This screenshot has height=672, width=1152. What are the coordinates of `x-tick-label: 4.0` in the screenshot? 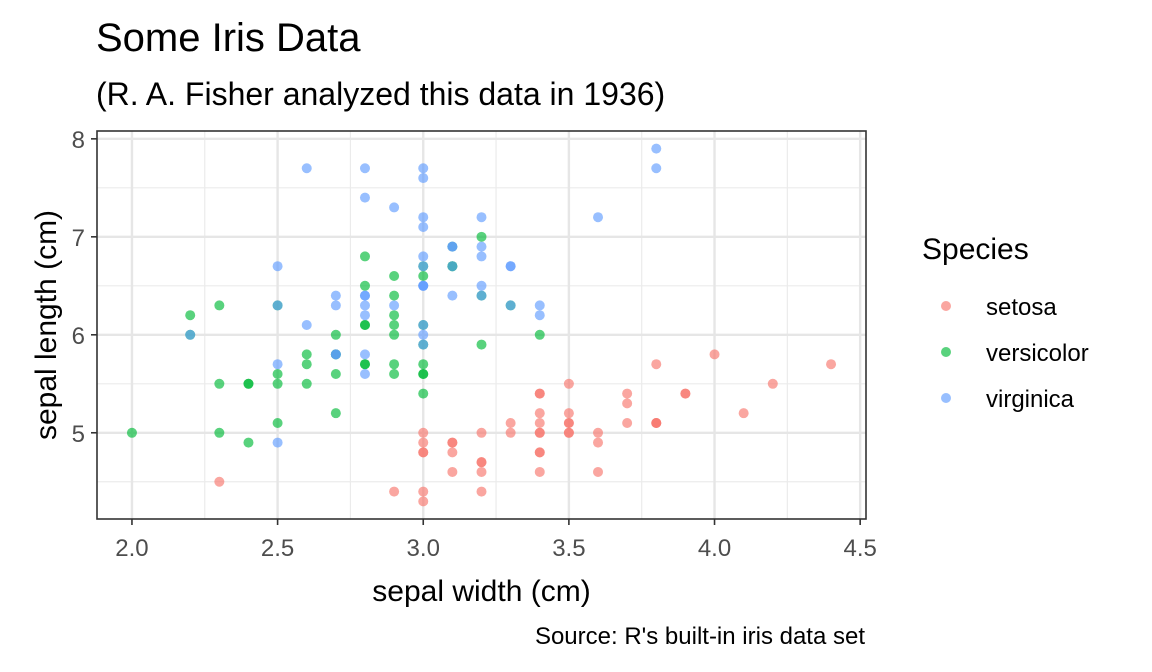 It's located at (714, 548).